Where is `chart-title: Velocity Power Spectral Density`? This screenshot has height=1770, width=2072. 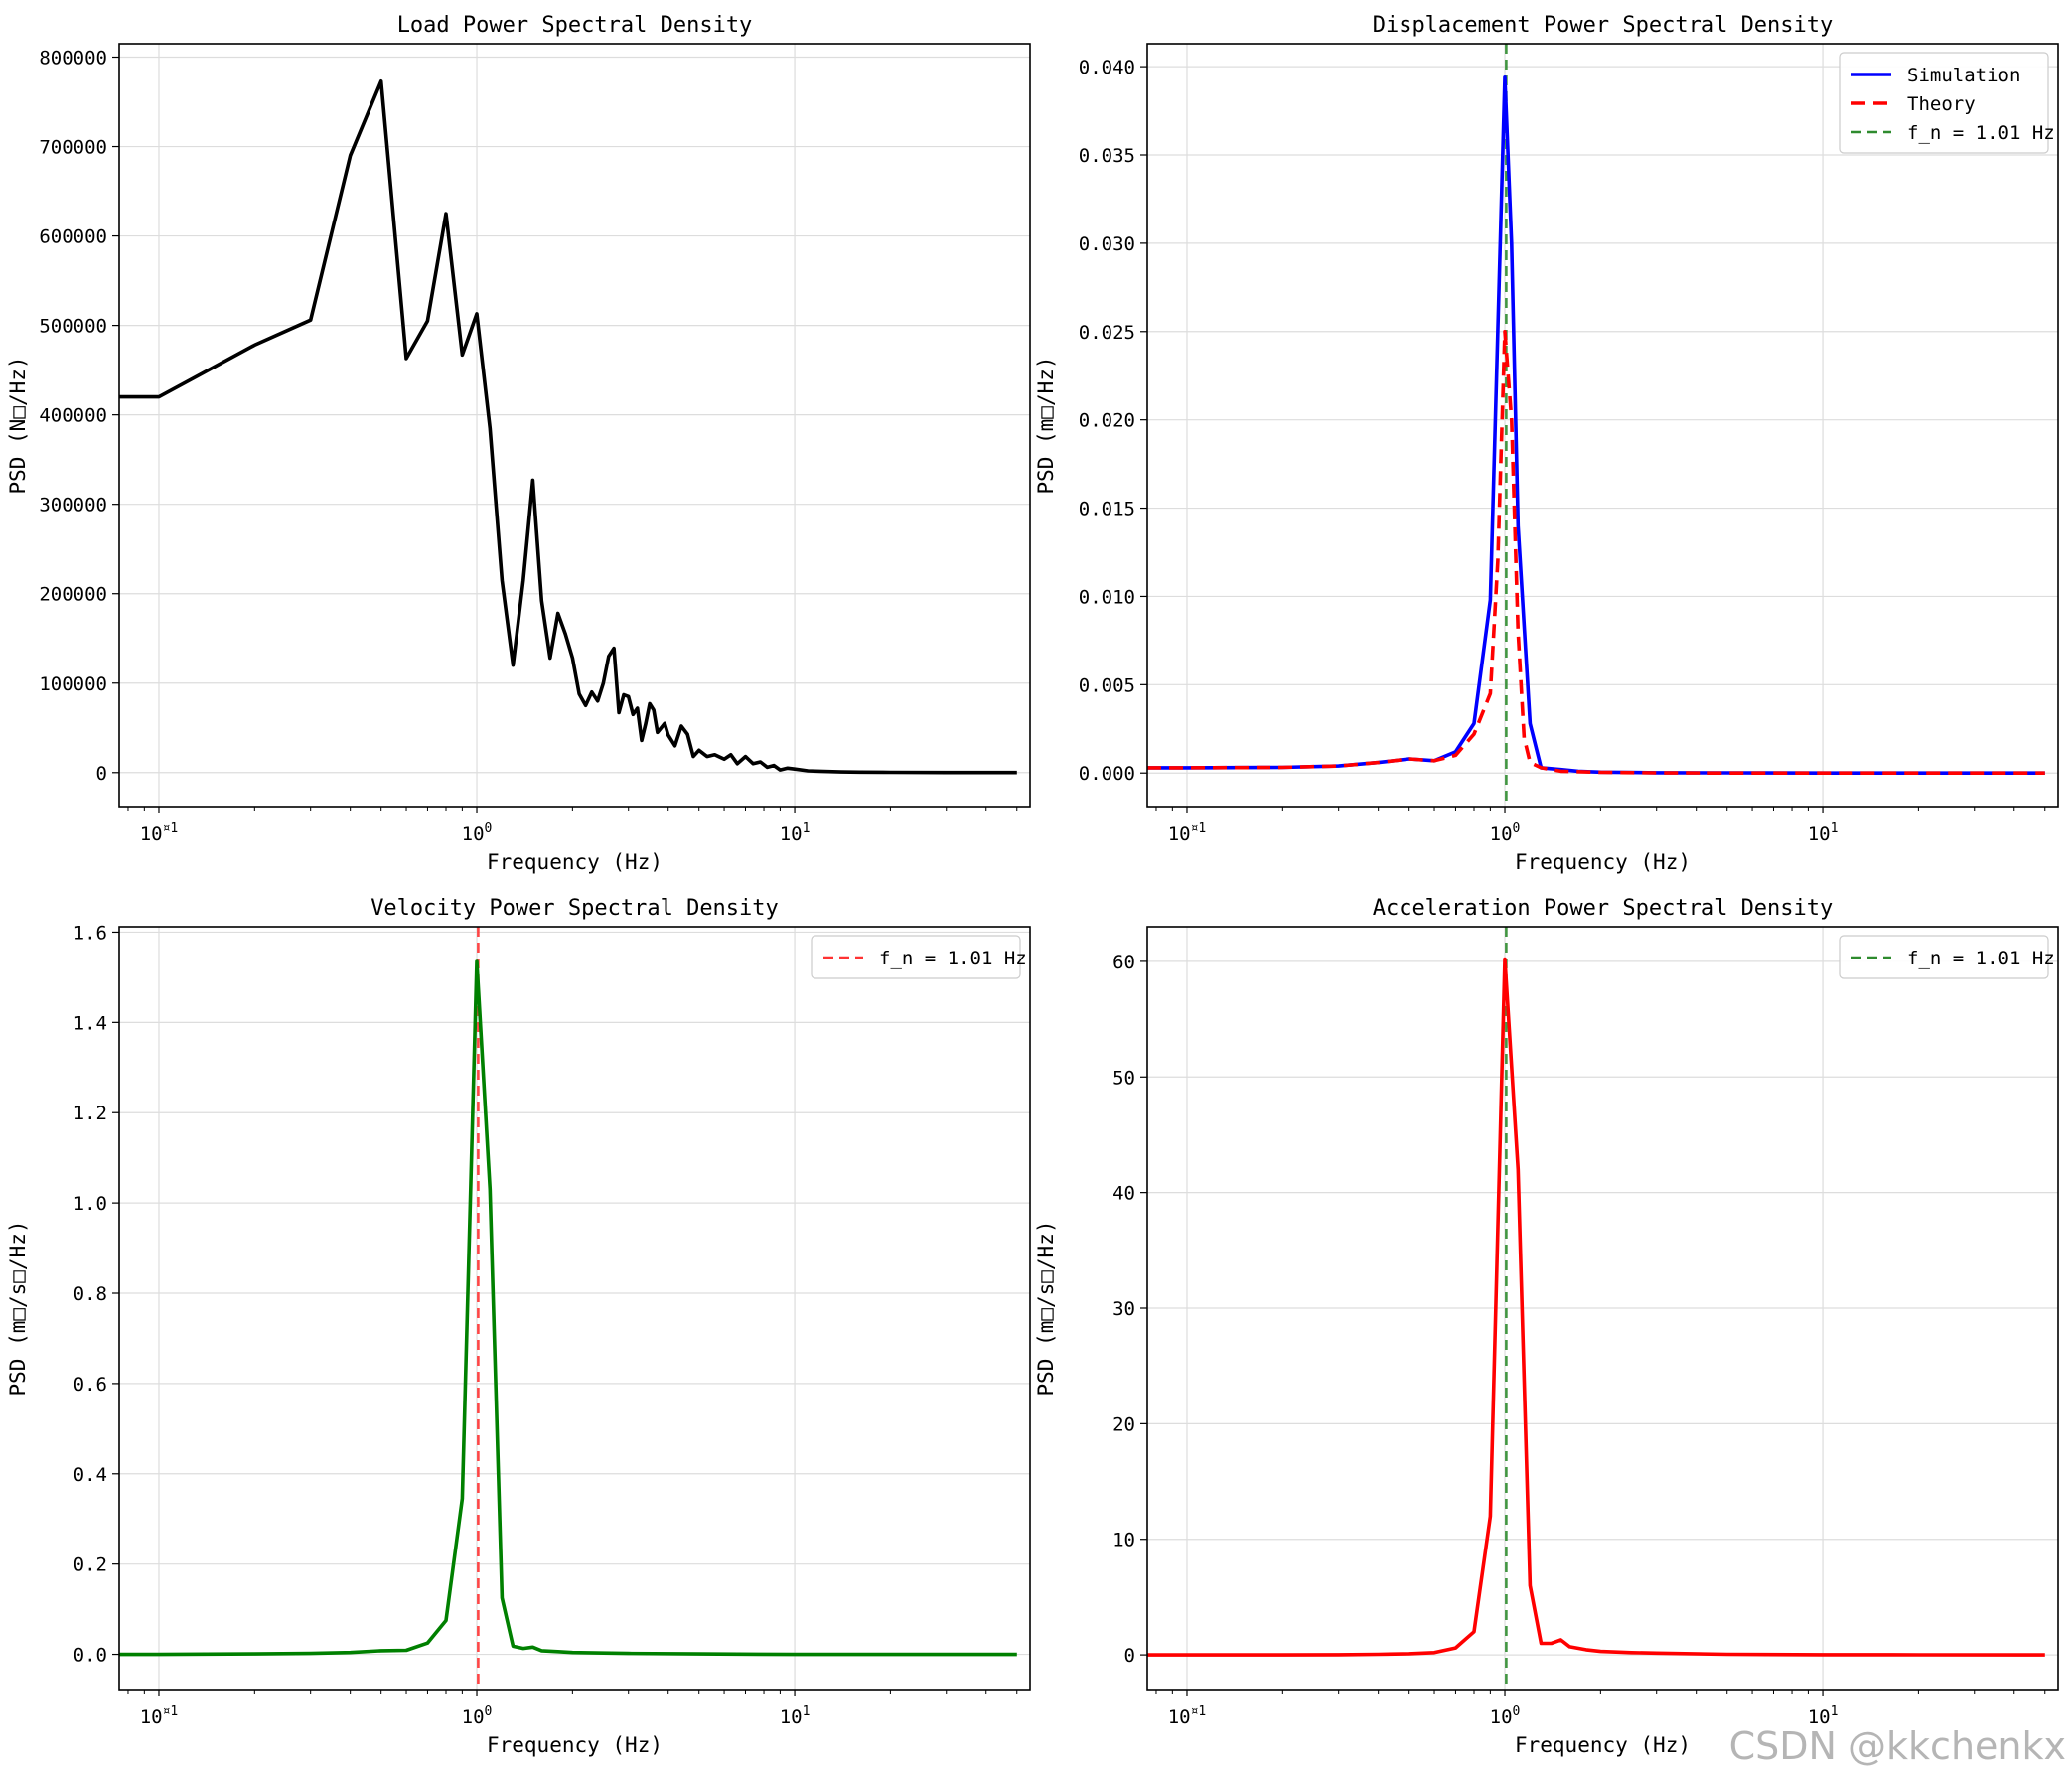 chart-title: Velocity Power Spectral Density is located at coordinates (574, 908).